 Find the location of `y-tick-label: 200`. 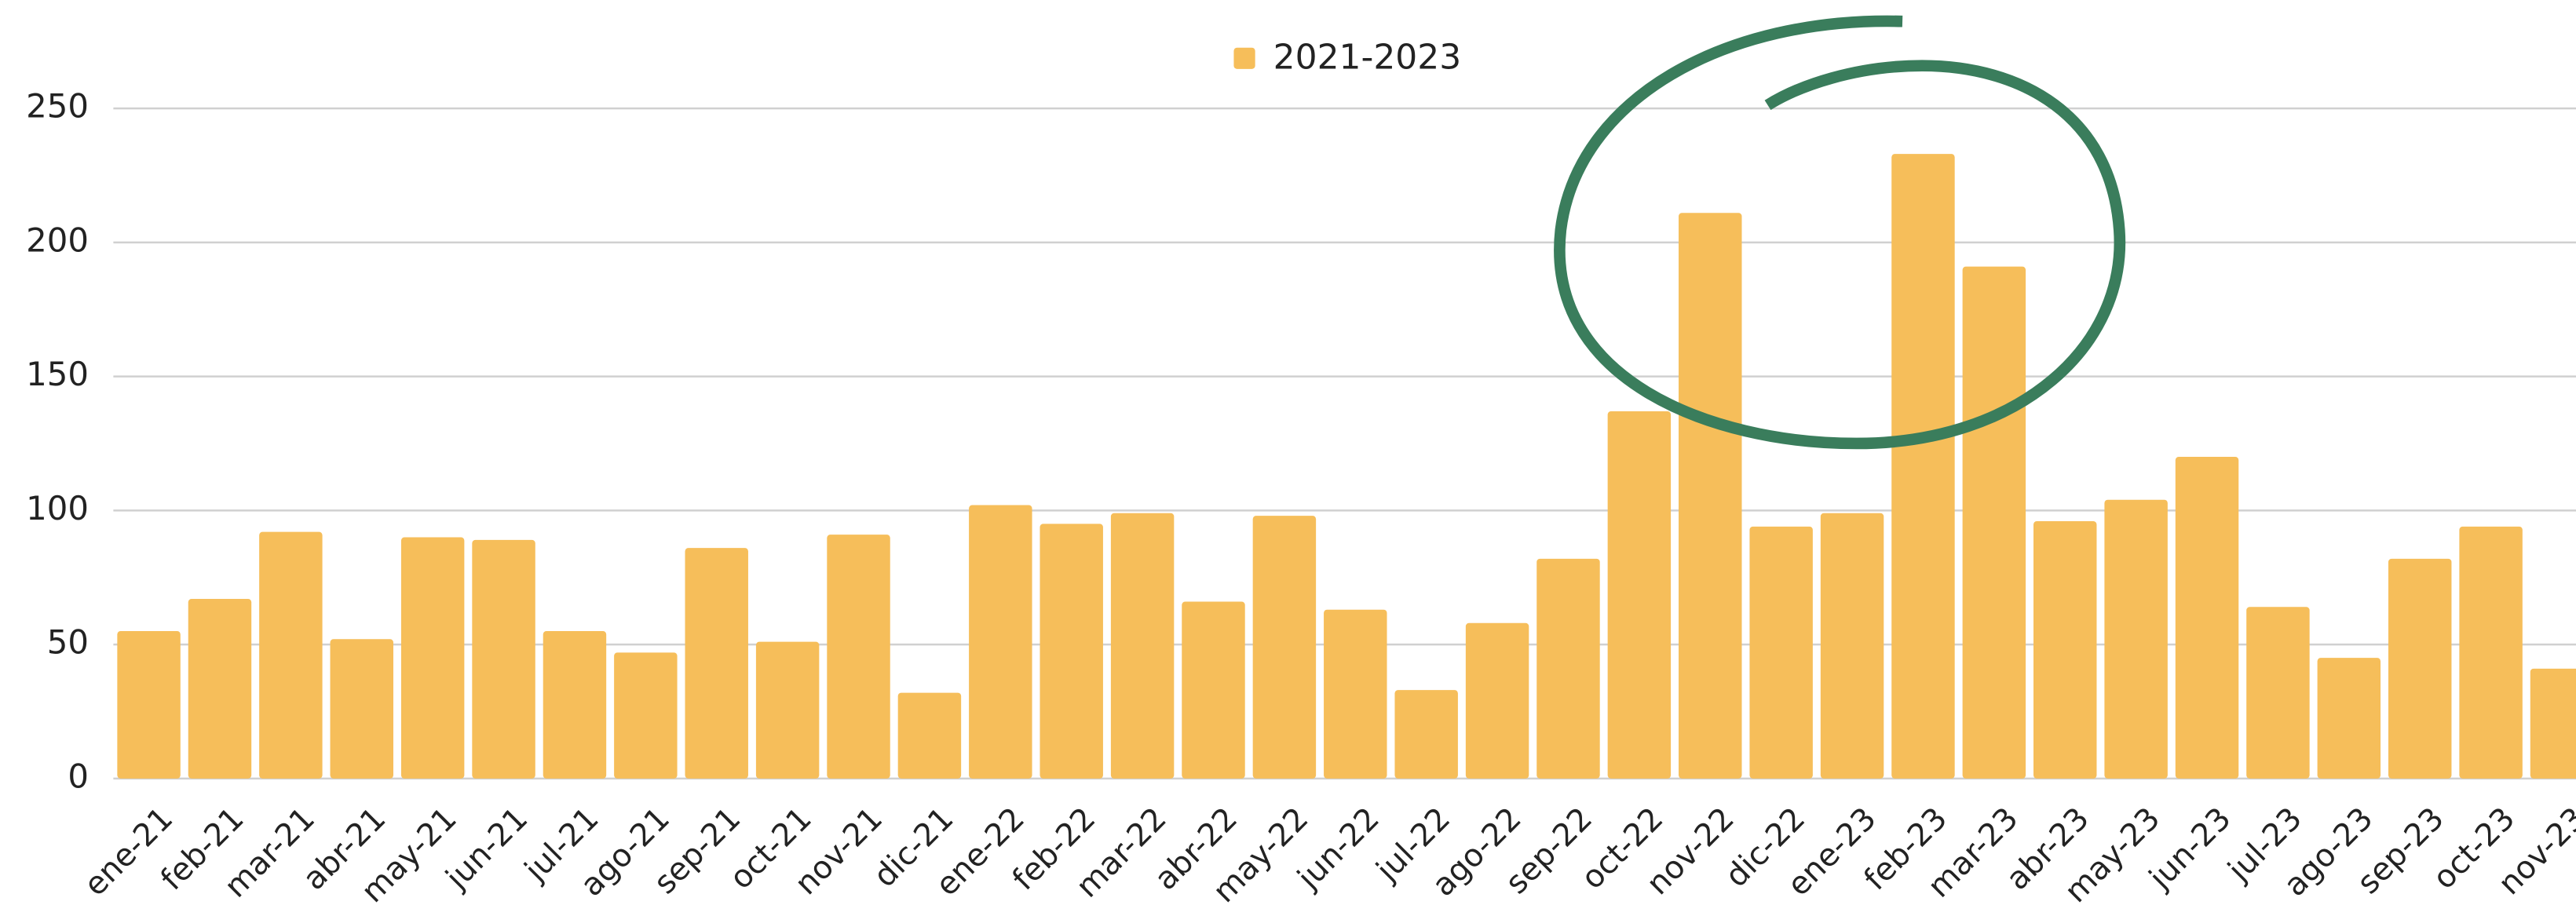

y-tick-label: 200 is located at coordinates (57, 240).